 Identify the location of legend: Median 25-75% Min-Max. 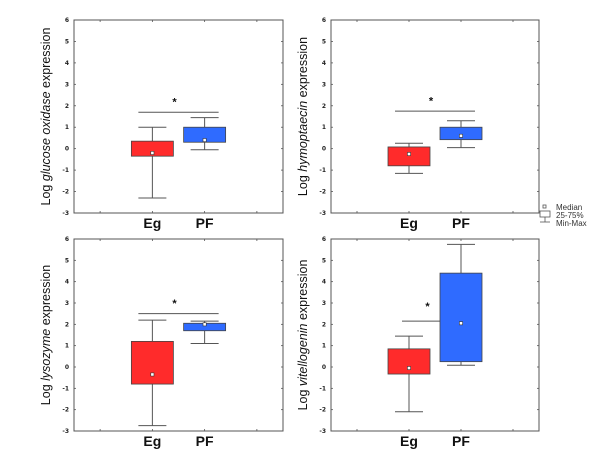
(563, 215).